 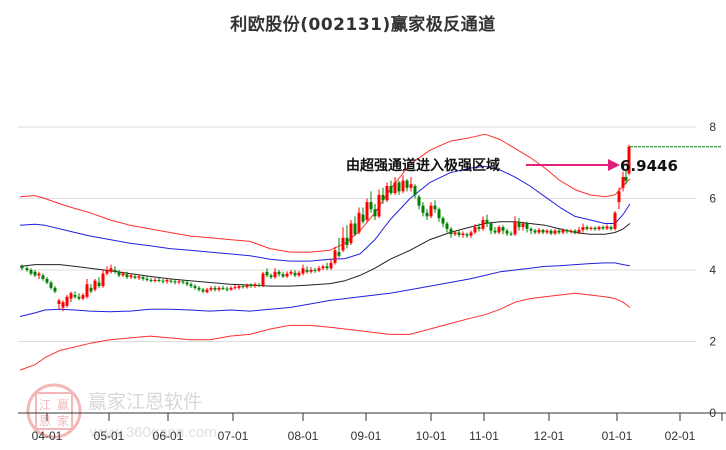 What do you see at coordinates (712, 127) in the screenshot?
I see `y-tick-label: 8` at bounding box center [712, 127].